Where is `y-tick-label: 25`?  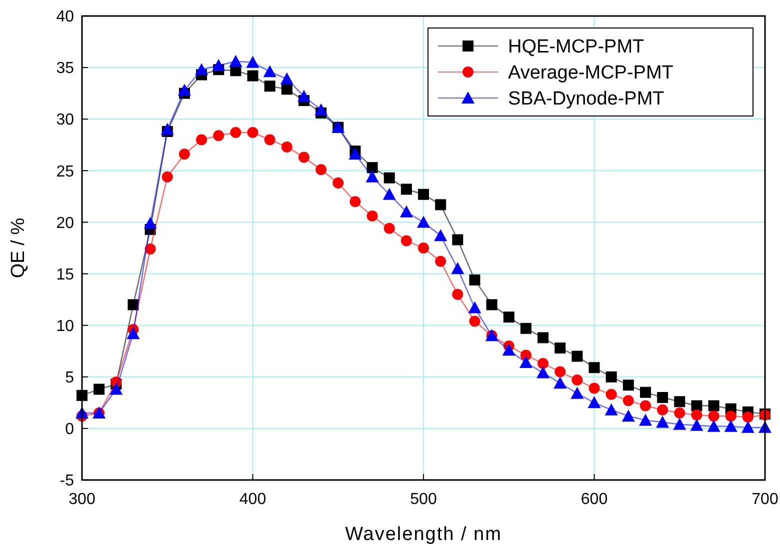 y-tick-label: 25 is located at coordinates (65, 171).